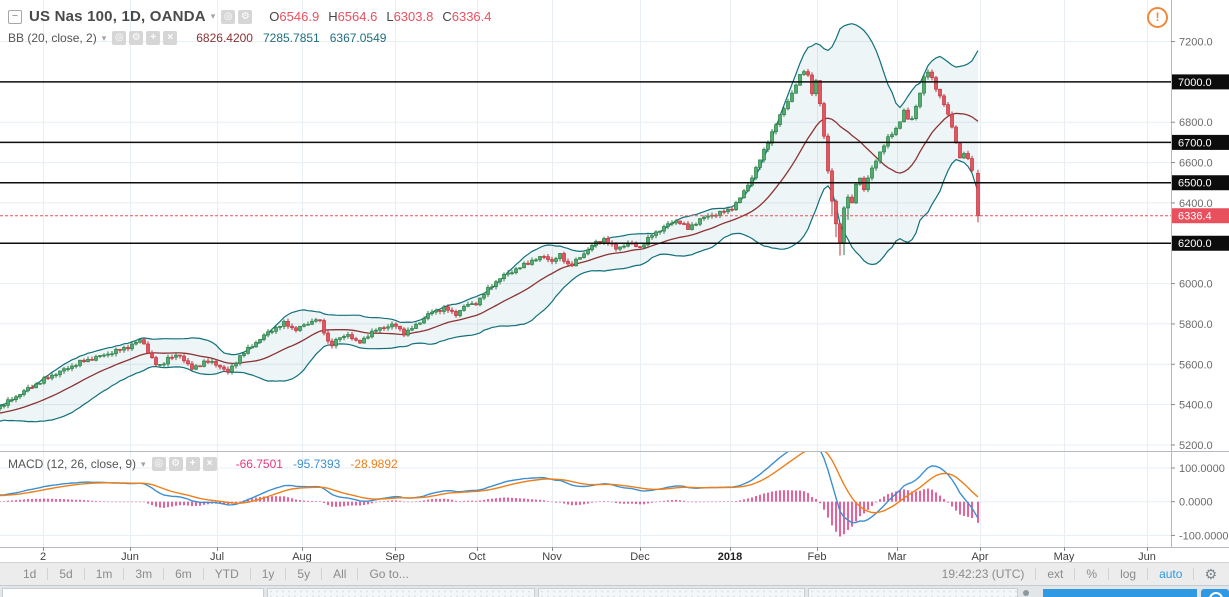 This screenshot has width=1229, height=597. What do you see at coordinates (730, 556) in the screenshot?
I see `svg-text: 2018` at bounding box center [730, 556].